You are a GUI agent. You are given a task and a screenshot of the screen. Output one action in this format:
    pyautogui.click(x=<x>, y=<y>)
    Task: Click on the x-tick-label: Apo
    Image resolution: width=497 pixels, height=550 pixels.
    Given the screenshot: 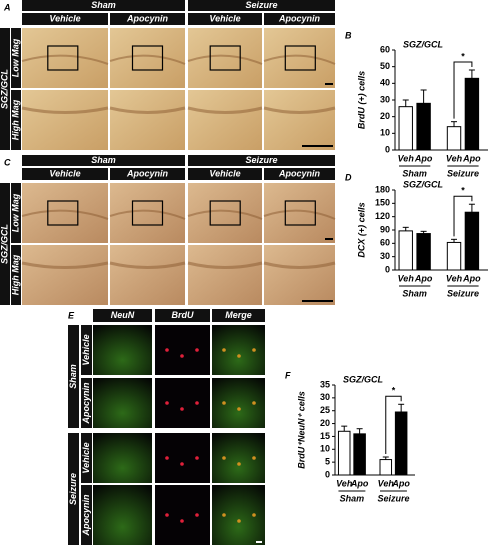 What is the action you would take?
    pyautogui.click(x=471, y=158)
    